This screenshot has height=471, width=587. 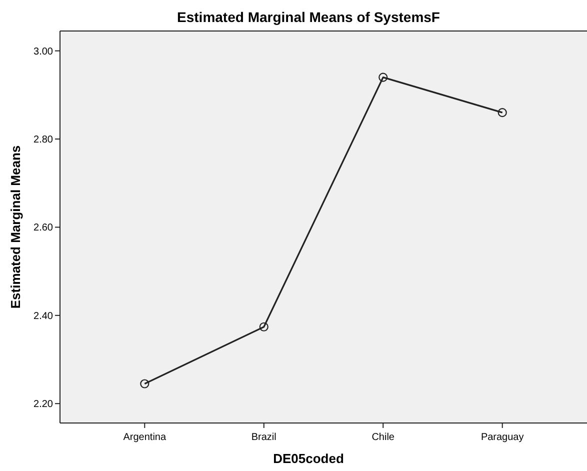 I want to click on x-axis-title: DE05coded, so click(x=308, y=458).